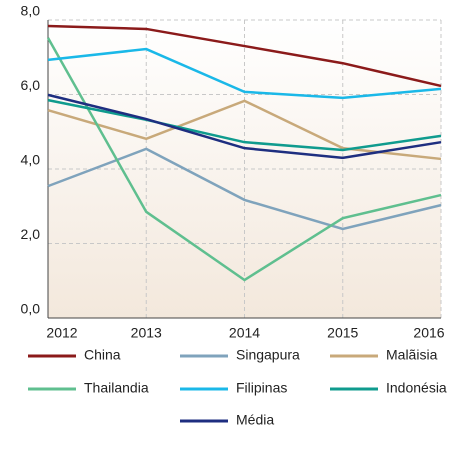 Image resolution: width=451 pixels, height=458 pixels. What do you see at coordinates (31, 160) in the screenshot?
I see `y-tick-label: 4,0` at bounding box center [31, 160].